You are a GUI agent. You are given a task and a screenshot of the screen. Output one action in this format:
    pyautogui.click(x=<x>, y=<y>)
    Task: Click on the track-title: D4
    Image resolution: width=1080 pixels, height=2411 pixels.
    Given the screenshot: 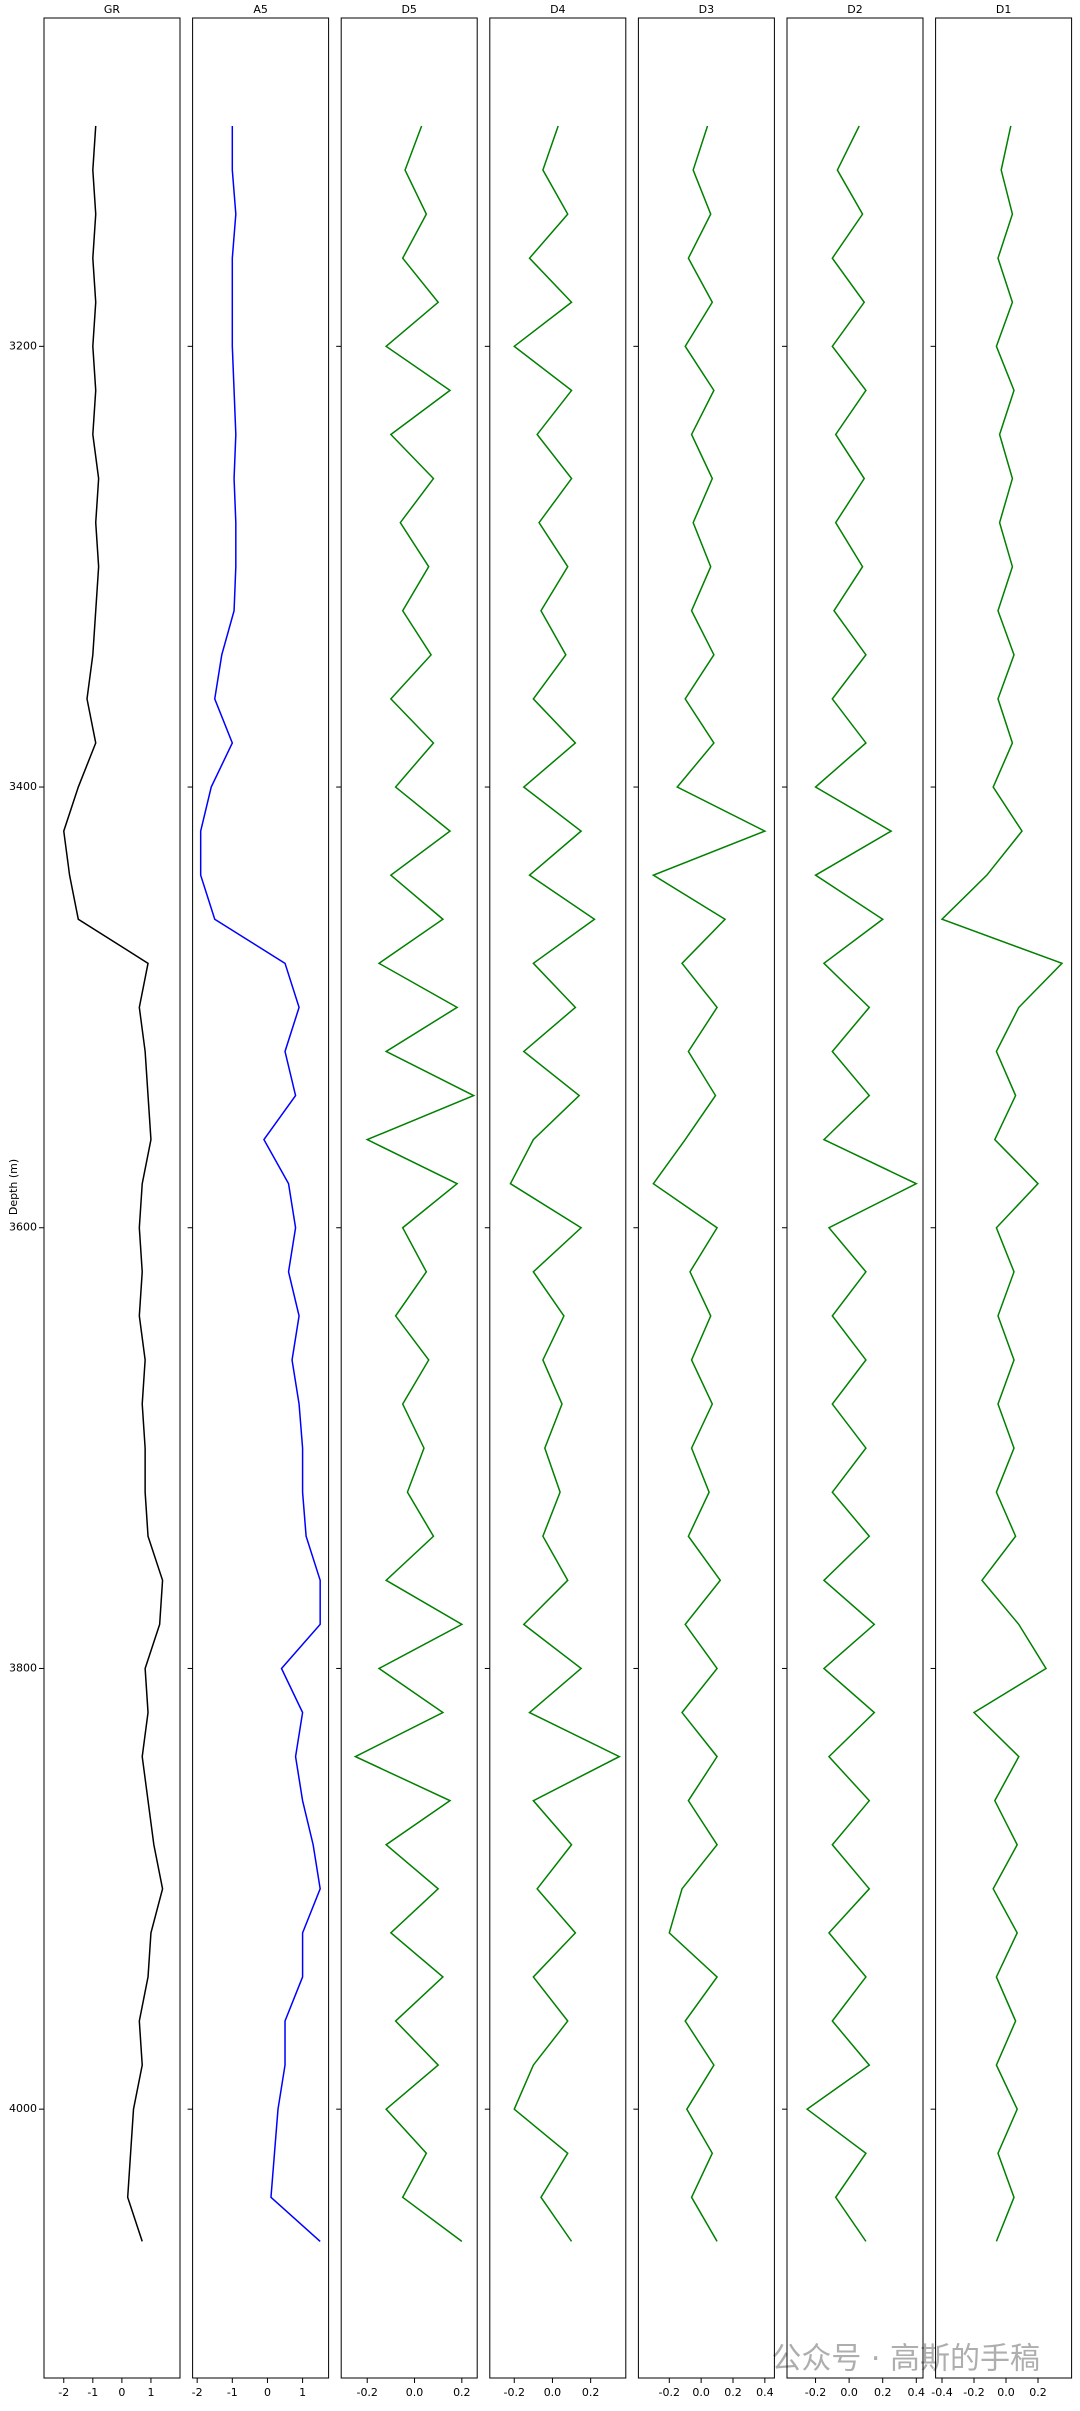 What is the action you would take?
    pyautogui.click(x=557, y=9)
    